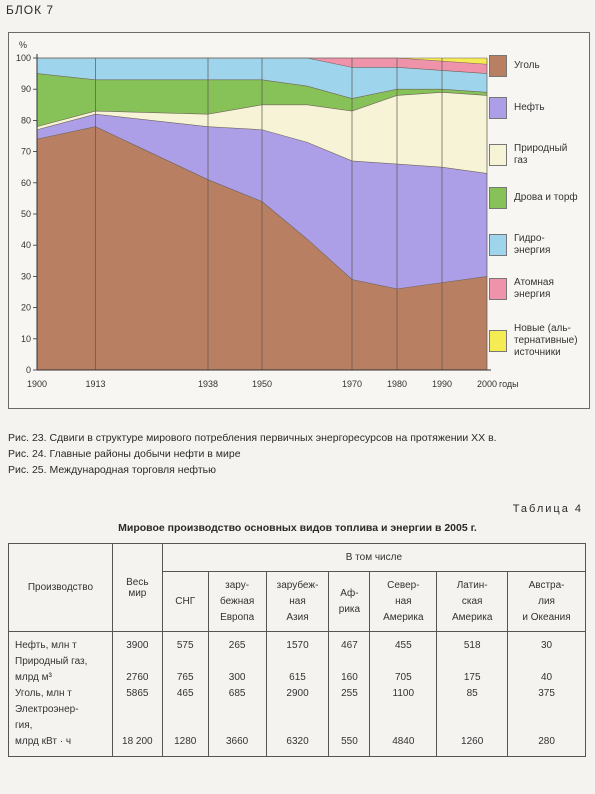  What do you see at coordinates (137, 645) in the screenshot?
I see `value-cell-0-0: 3900` at bounding box center [137, 645].